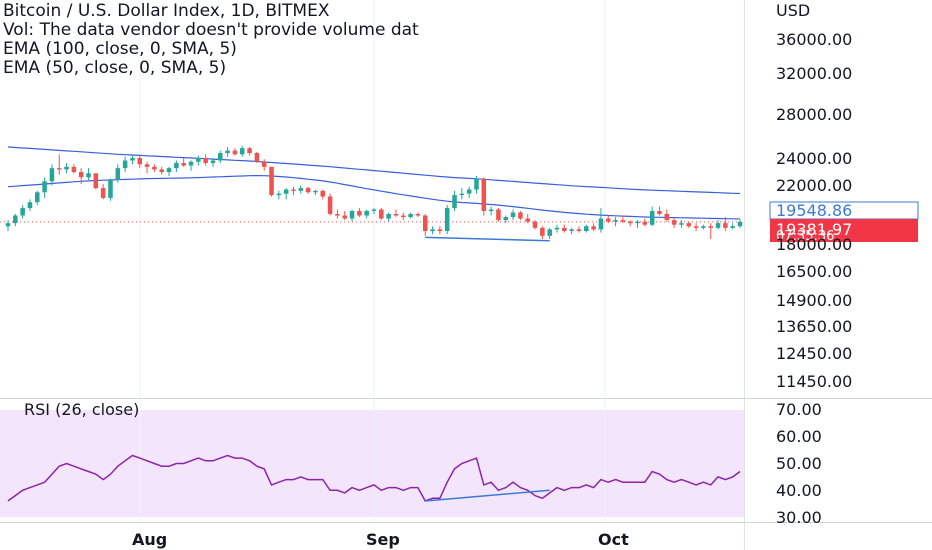 This screenshot has height=550, width=932. What do you see at coordinates (115, 68) in the screenshot?
I see `ema50-legend: EMA (50, close, 0, SMA, 5)` at bounding box center [115, 68].